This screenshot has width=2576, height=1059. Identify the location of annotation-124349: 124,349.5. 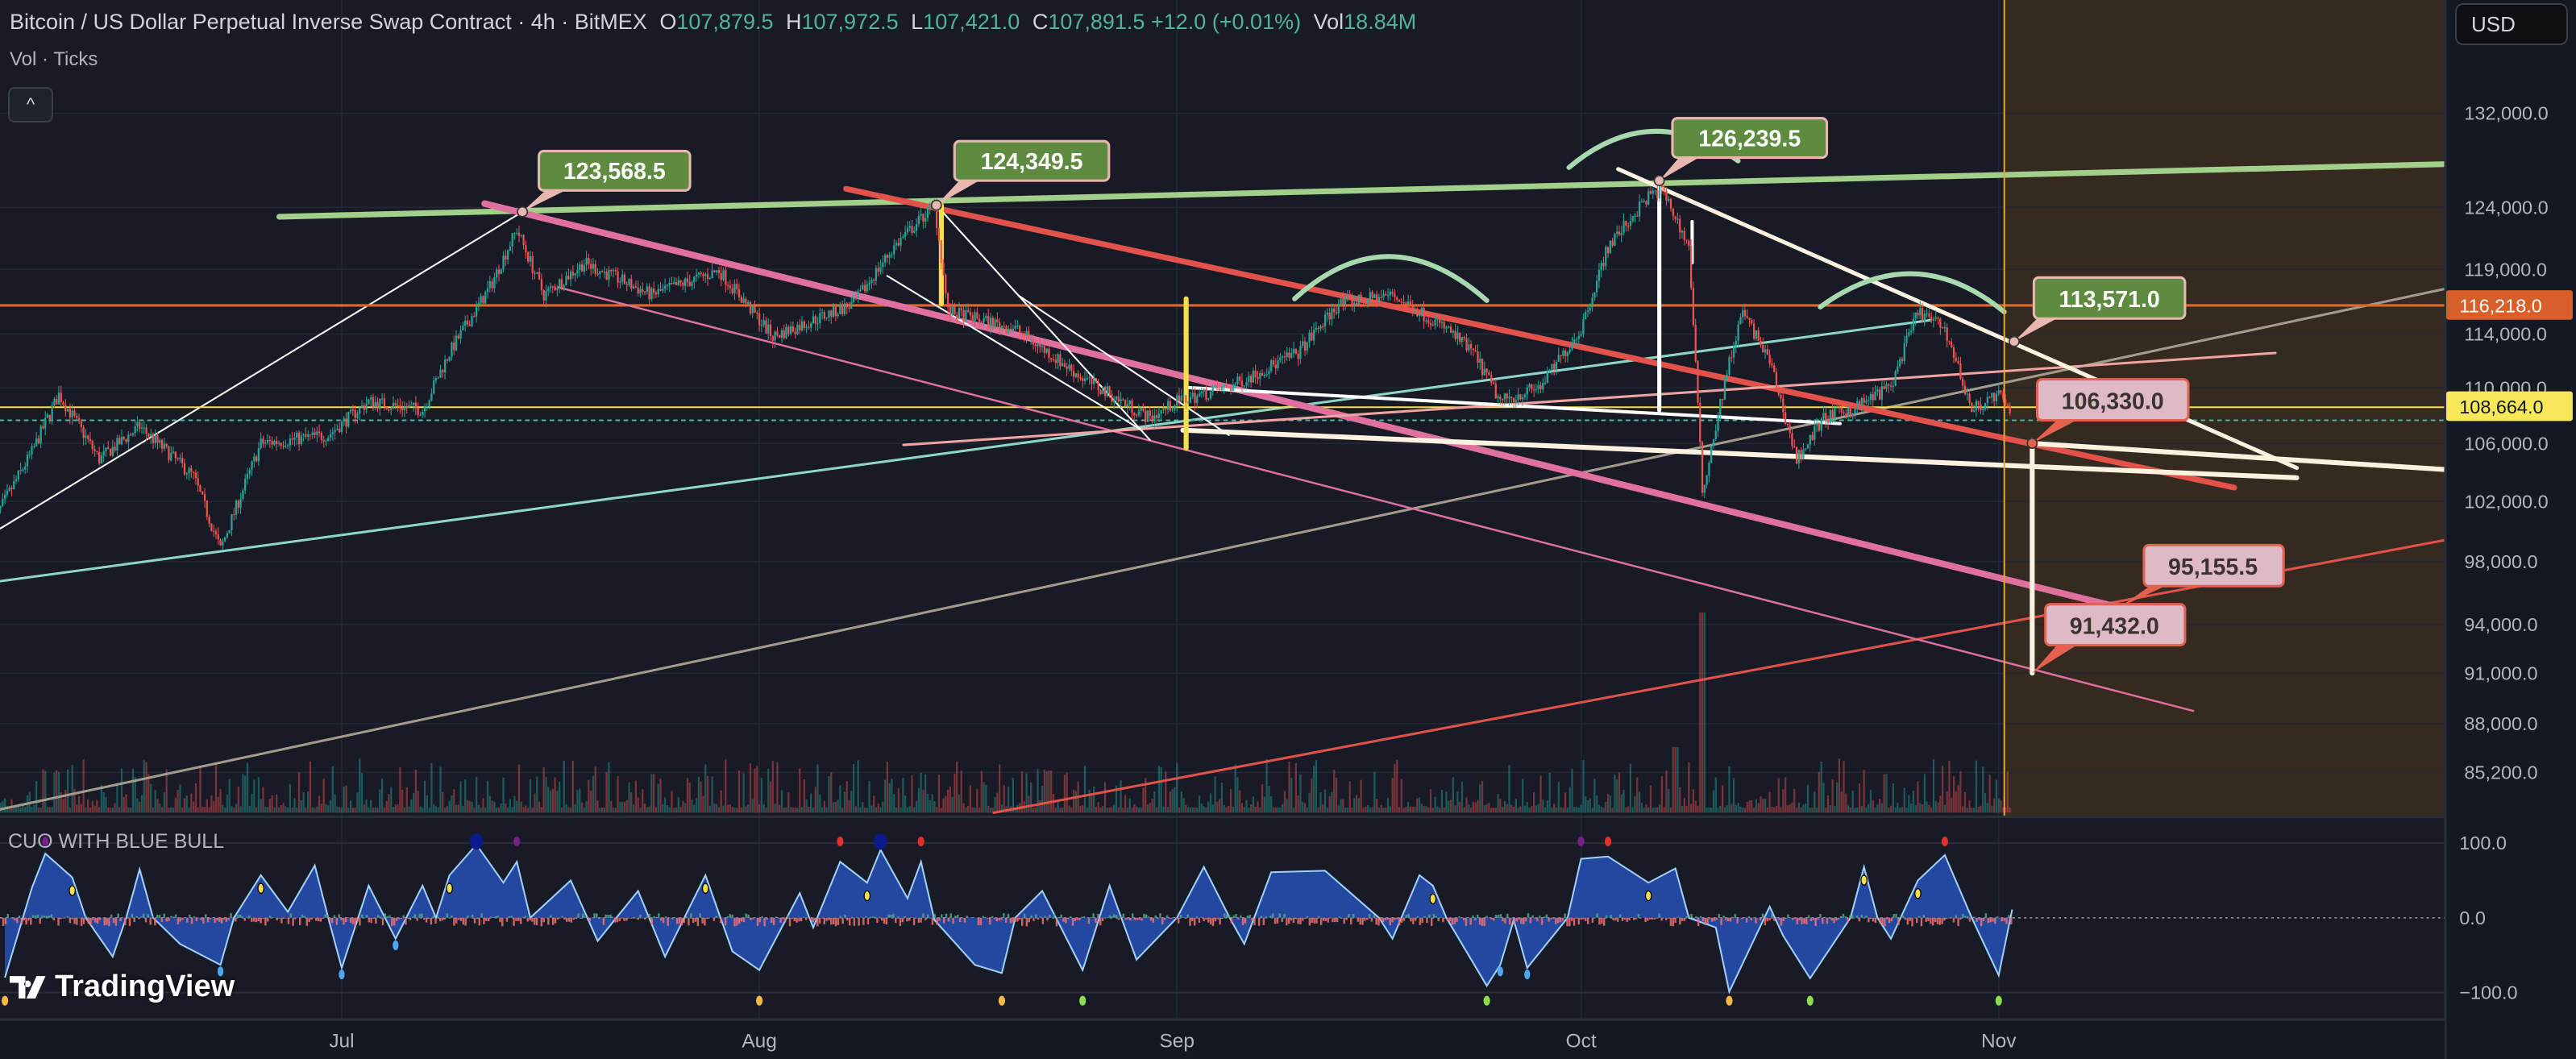
(1020, 175).